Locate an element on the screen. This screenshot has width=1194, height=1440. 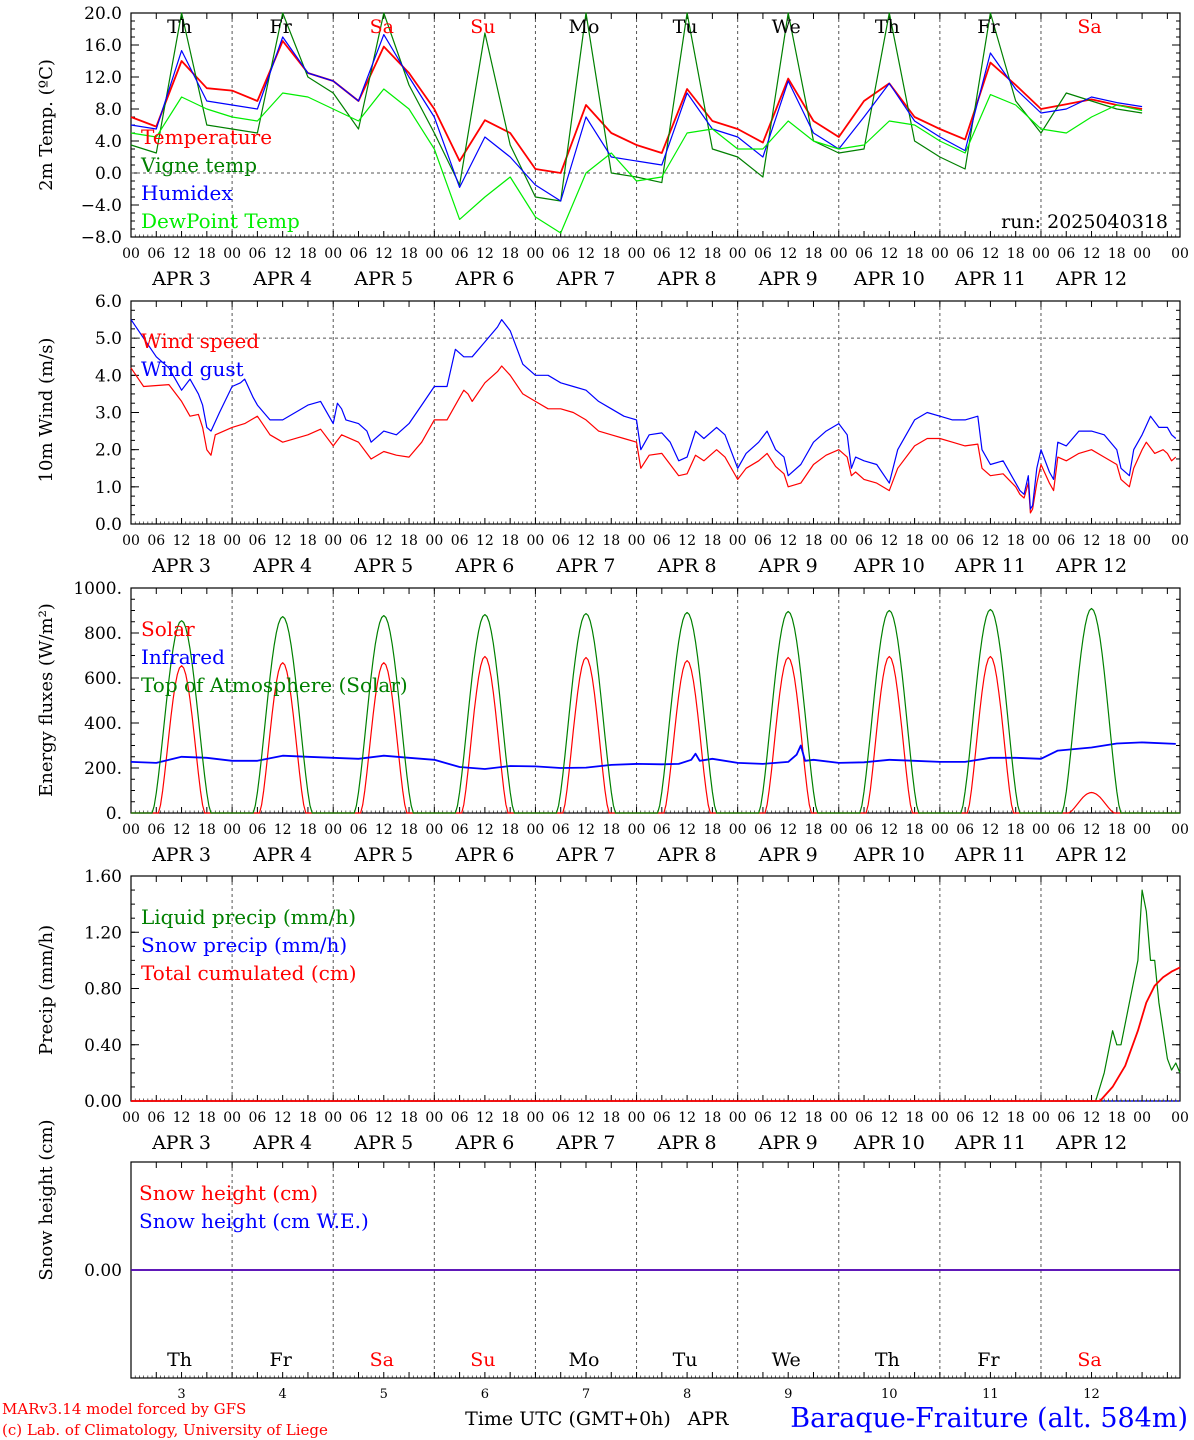
series-line-liquid-precip-mm-h is located at coordinates (656, 995).